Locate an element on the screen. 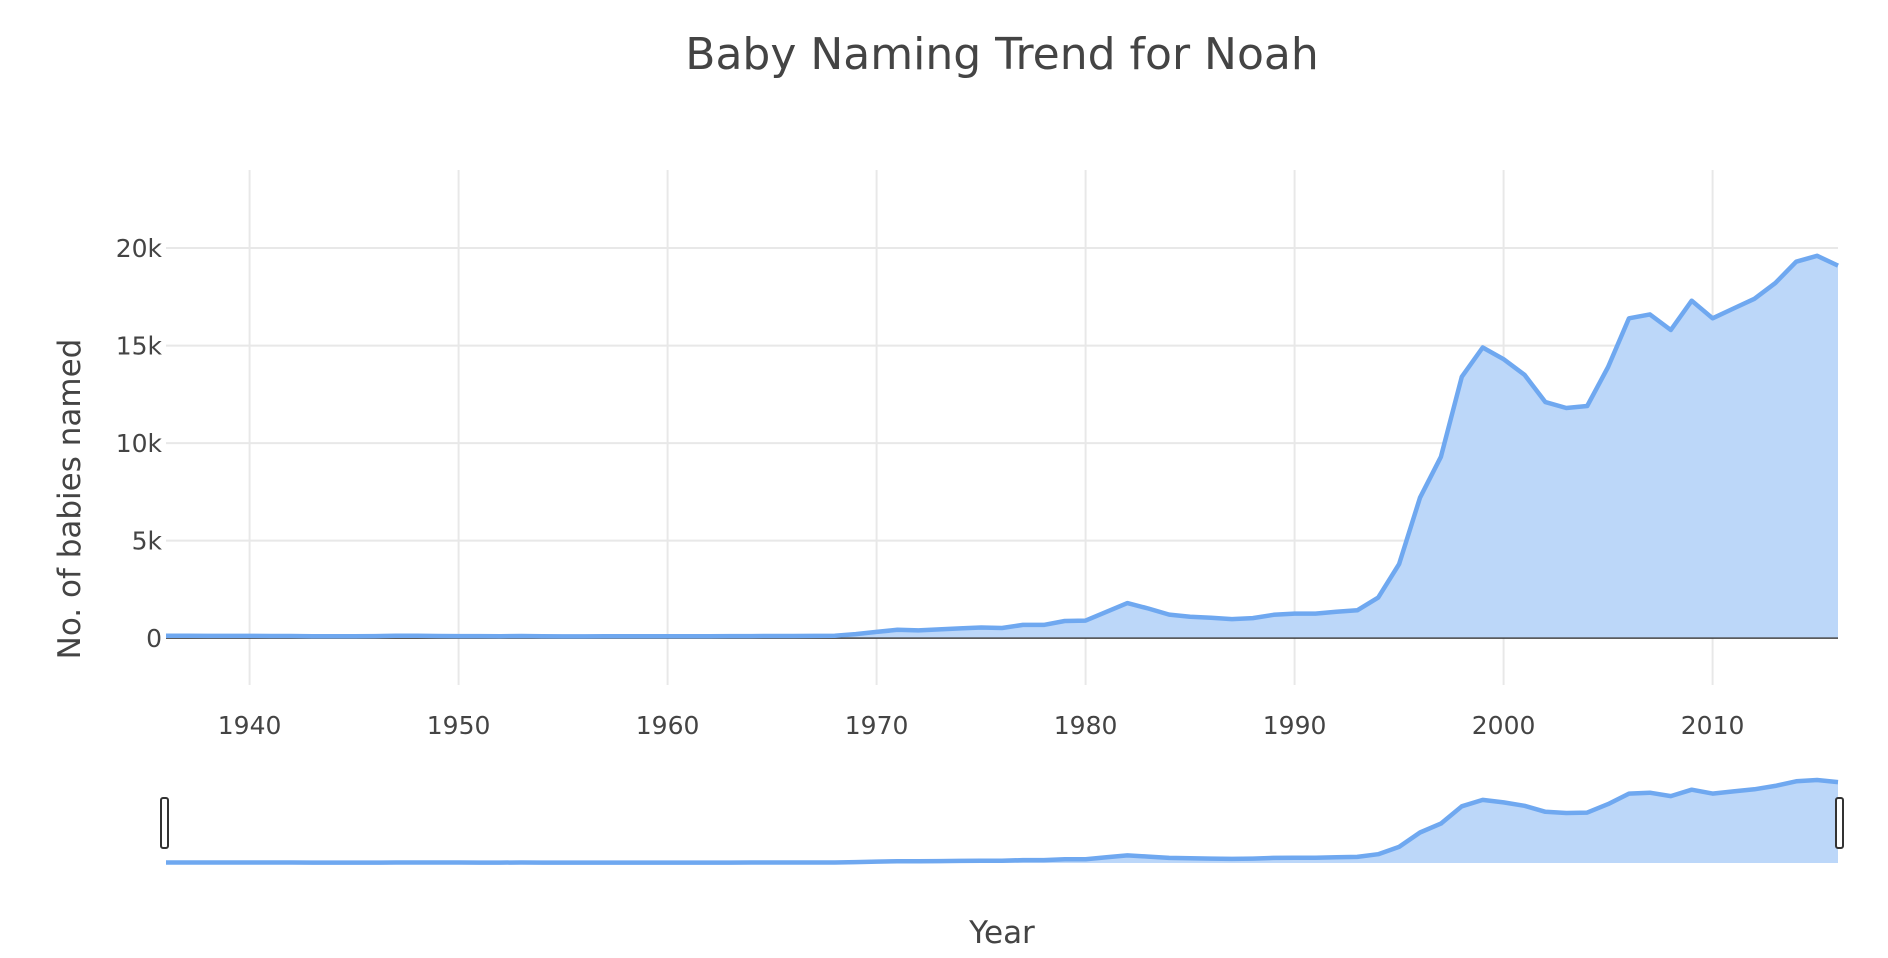 This screenshot has width=1888, height=958. range-slider-right-handle is located at coordinates (1839, 823).